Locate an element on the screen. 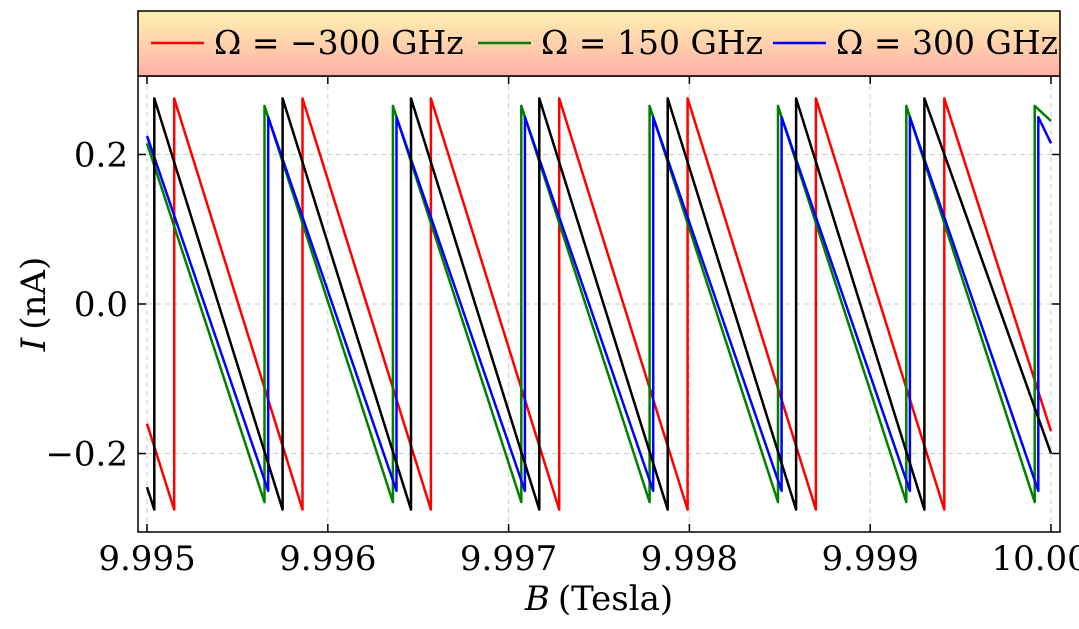 Image resolution: width=1079 pixels, height=629 pixels. x-axis-var: B is located at coordinates (537, 599).